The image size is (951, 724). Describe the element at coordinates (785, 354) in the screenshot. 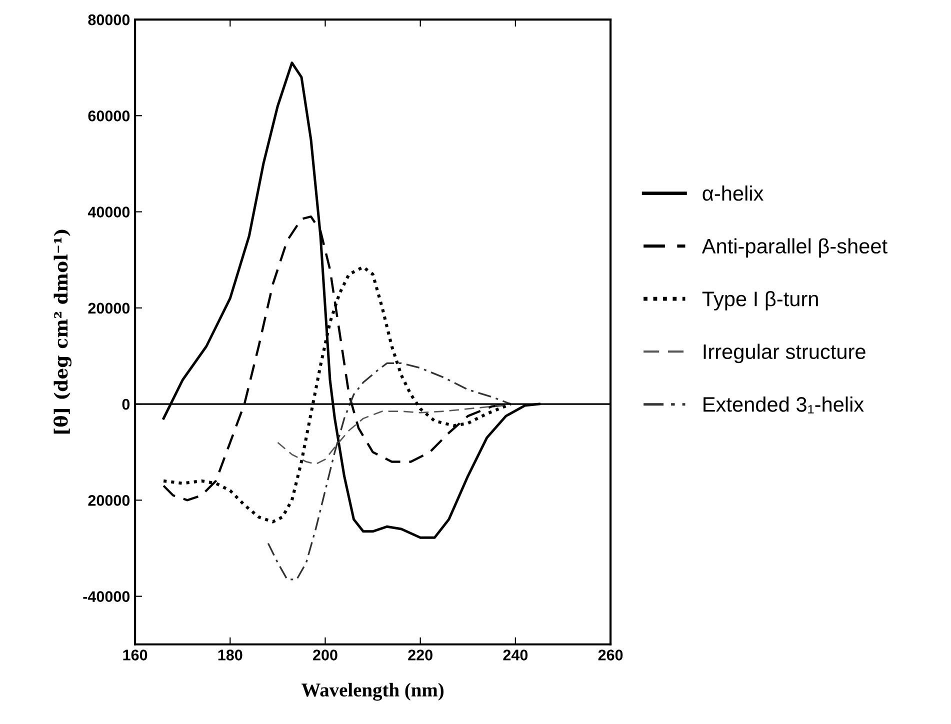

I see `legend-label: Irregular structure` at that location.